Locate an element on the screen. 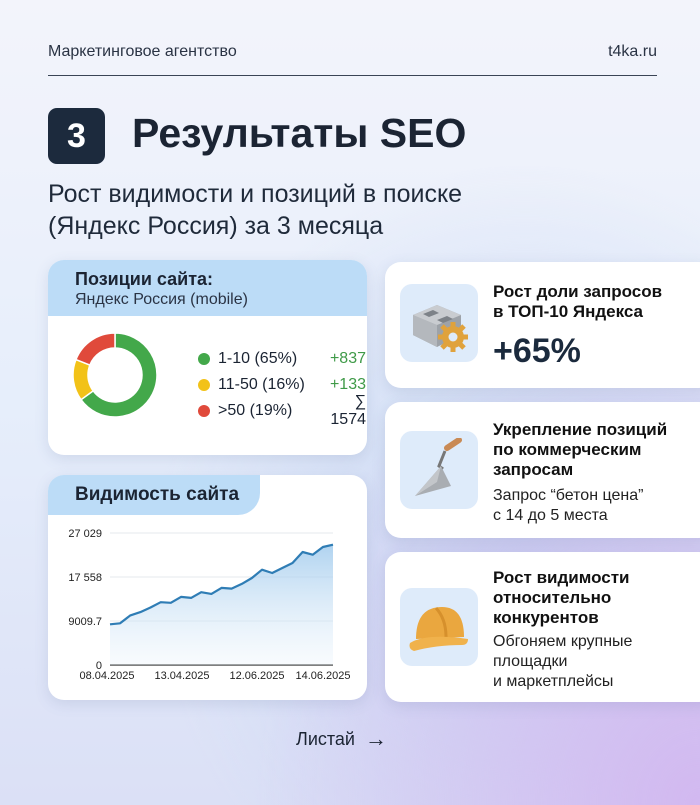 This screenshot has height=805, width=700. positions-card-header: Позиции сайта: Яндекс Россия (mobile) is located at coordinates (207, 288).